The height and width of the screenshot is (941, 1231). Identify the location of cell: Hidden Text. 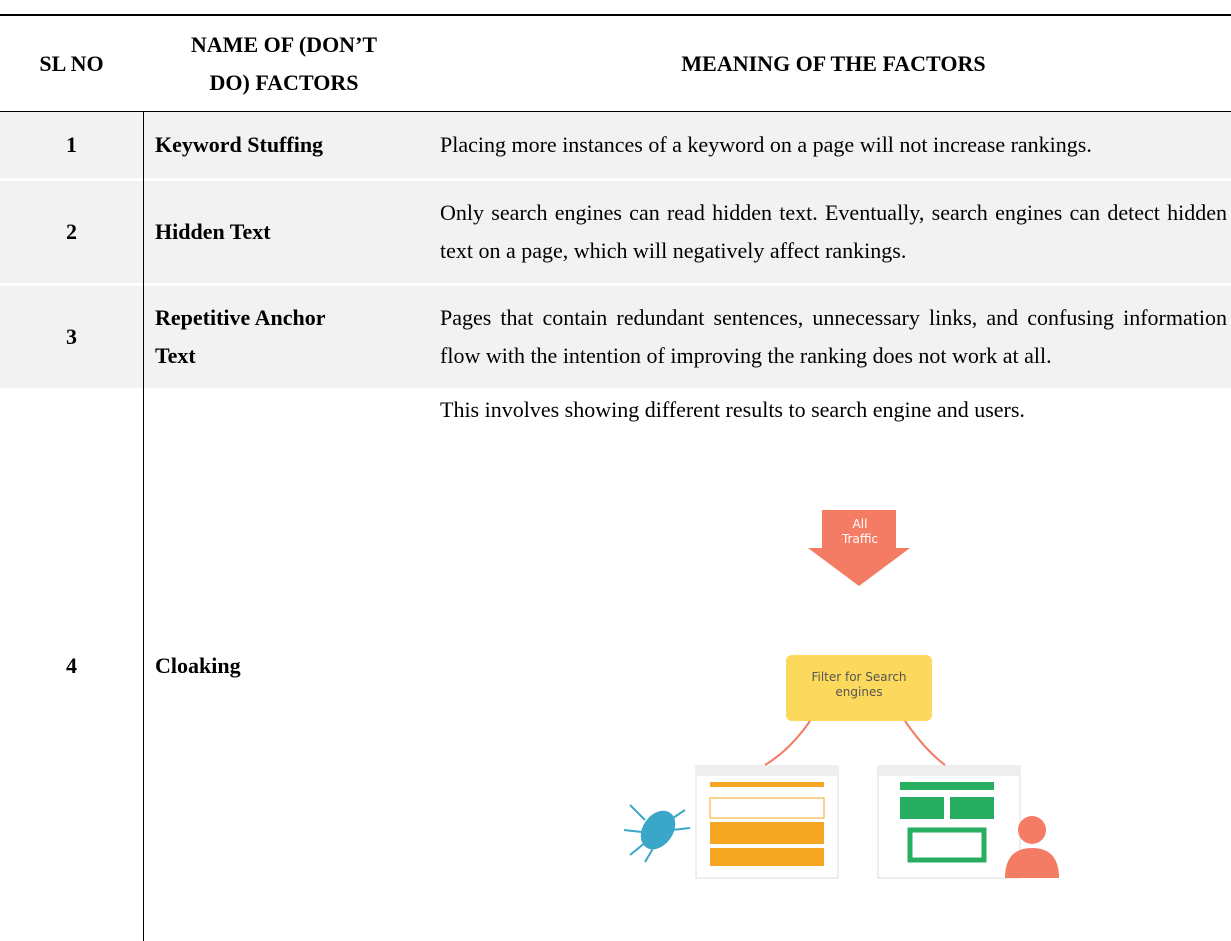
(213, 231).